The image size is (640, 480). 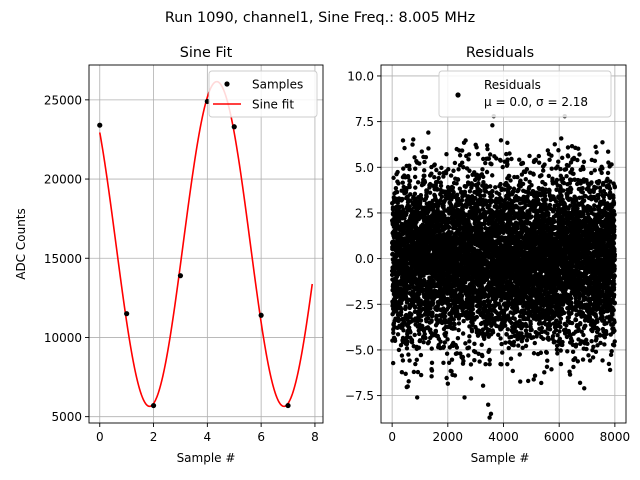 What do you see at coordinates (227, 84) in the screenshot?
I see `legend-samples-marker` at bounding box center [227, 84].